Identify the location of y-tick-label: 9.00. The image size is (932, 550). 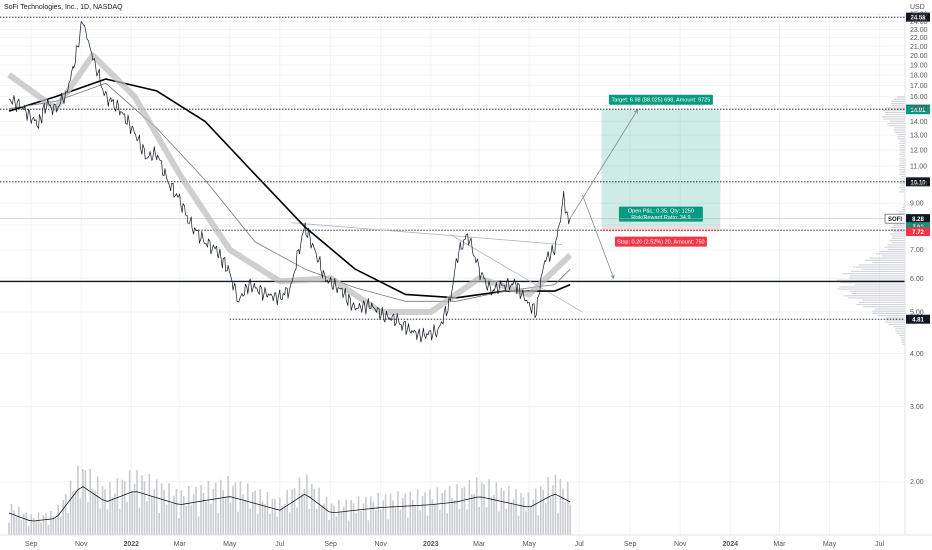
(917, 204).